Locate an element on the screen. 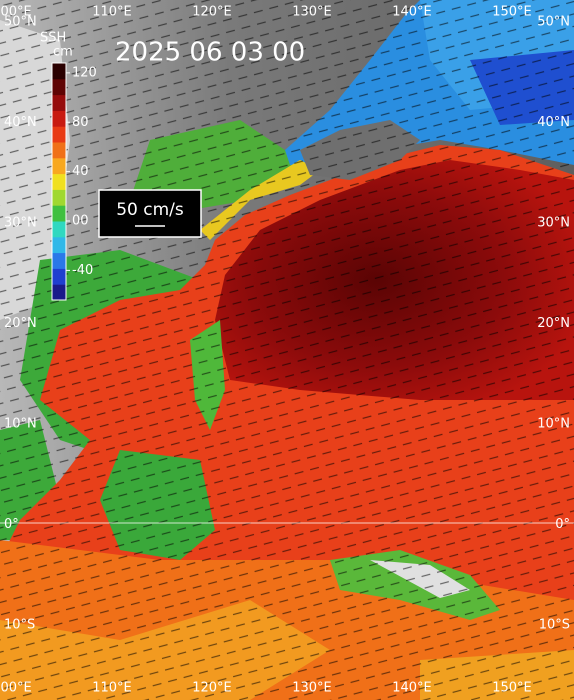 This screenshot has height=700, width=574. scale-box: 50 cm/s is located at coordinates (150, 213).